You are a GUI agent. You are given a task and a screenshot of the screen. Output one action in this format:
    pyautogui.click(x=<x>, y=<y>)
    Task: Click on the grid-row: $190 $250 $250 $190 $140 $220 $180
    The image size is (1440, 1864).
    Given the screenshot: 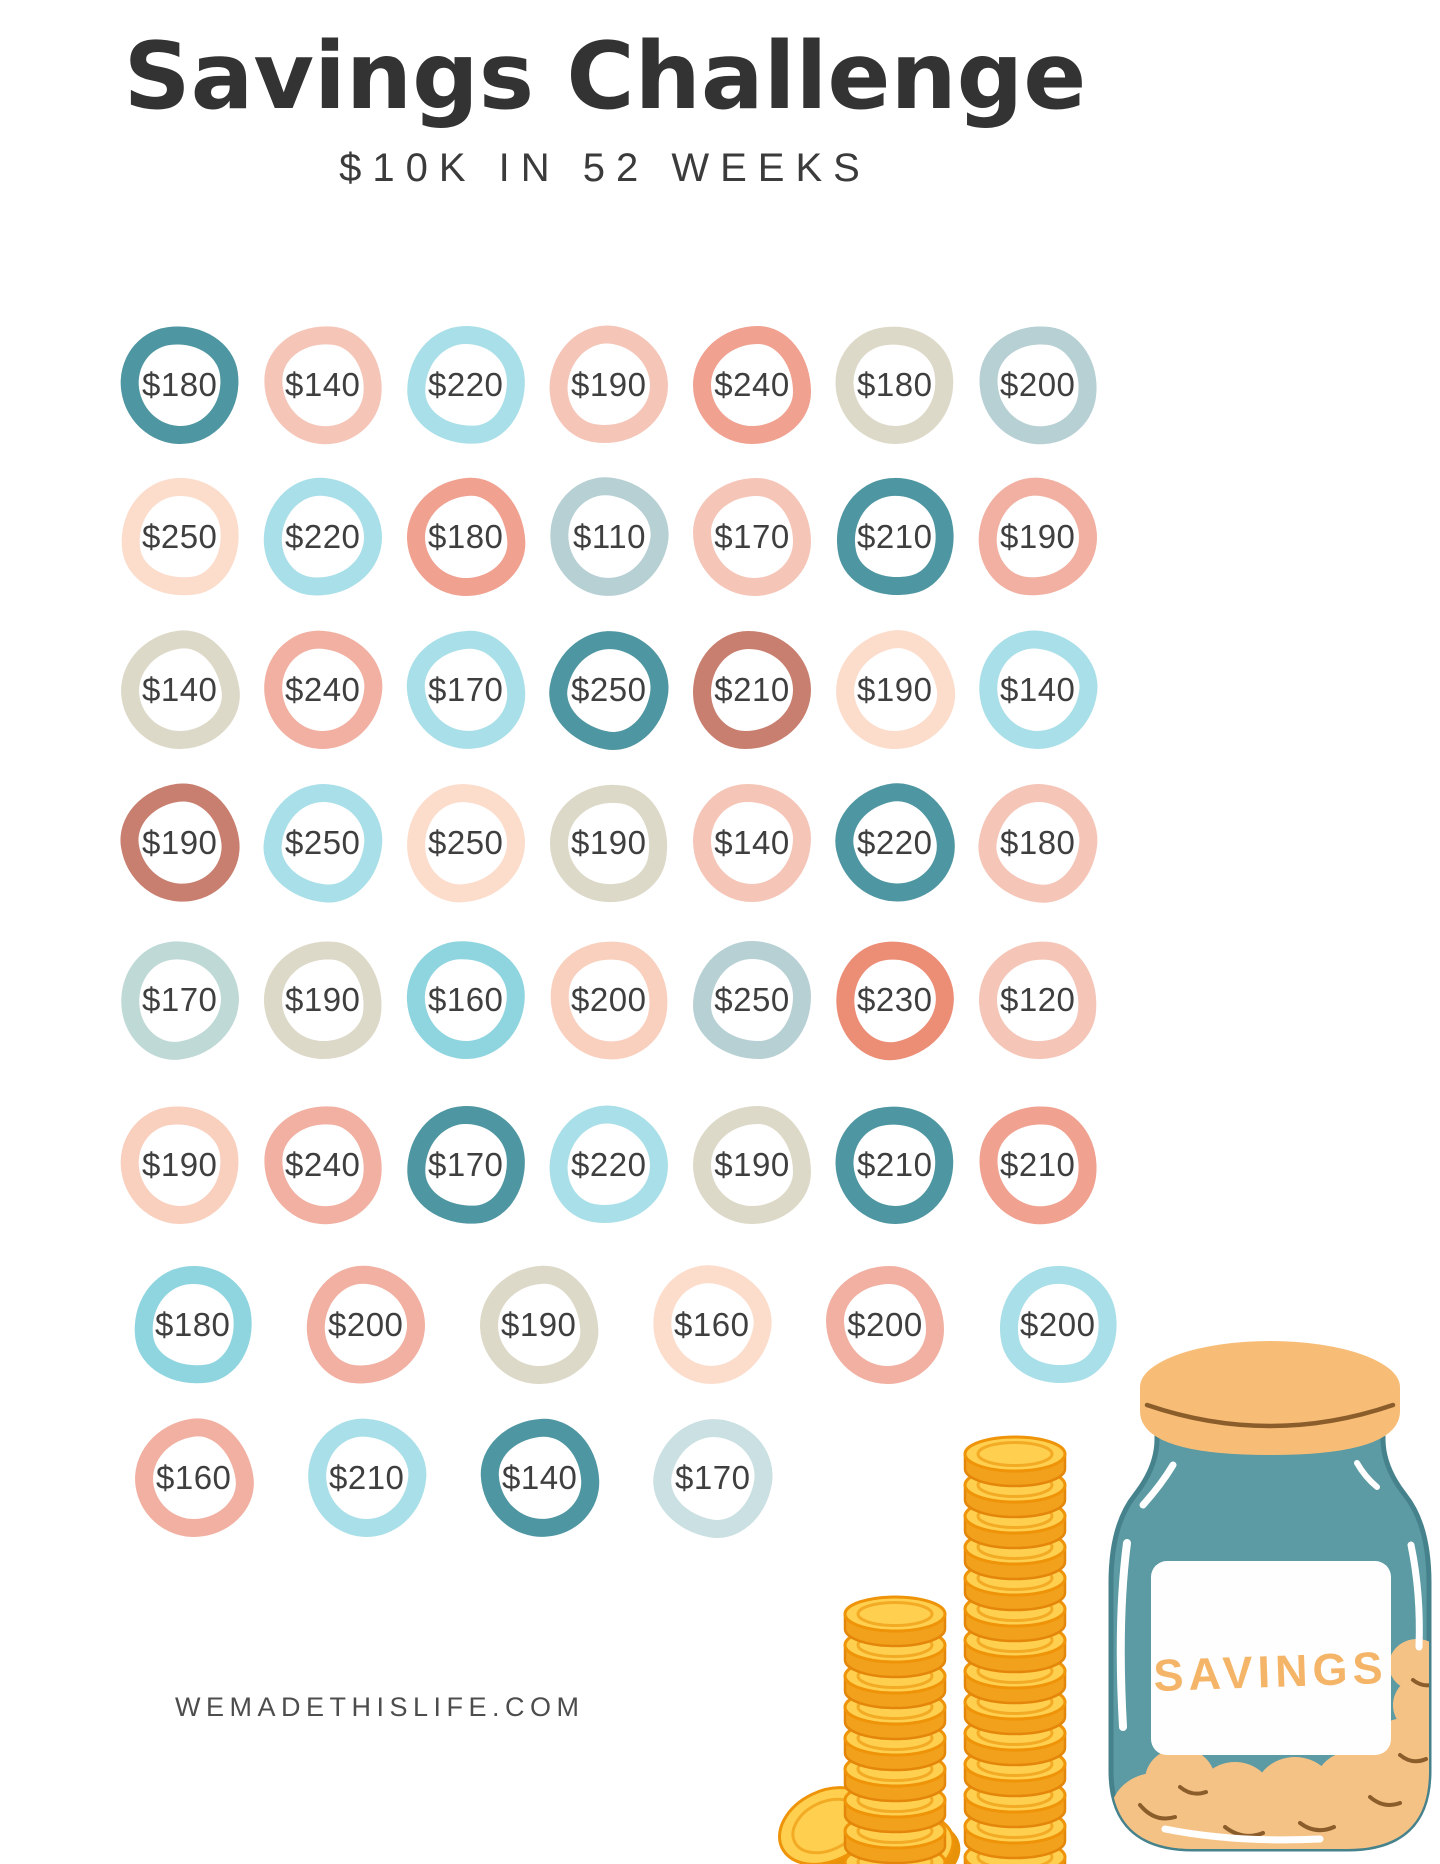 What is the action you would take?
    pyautogui.click(x=608, y=843)
    